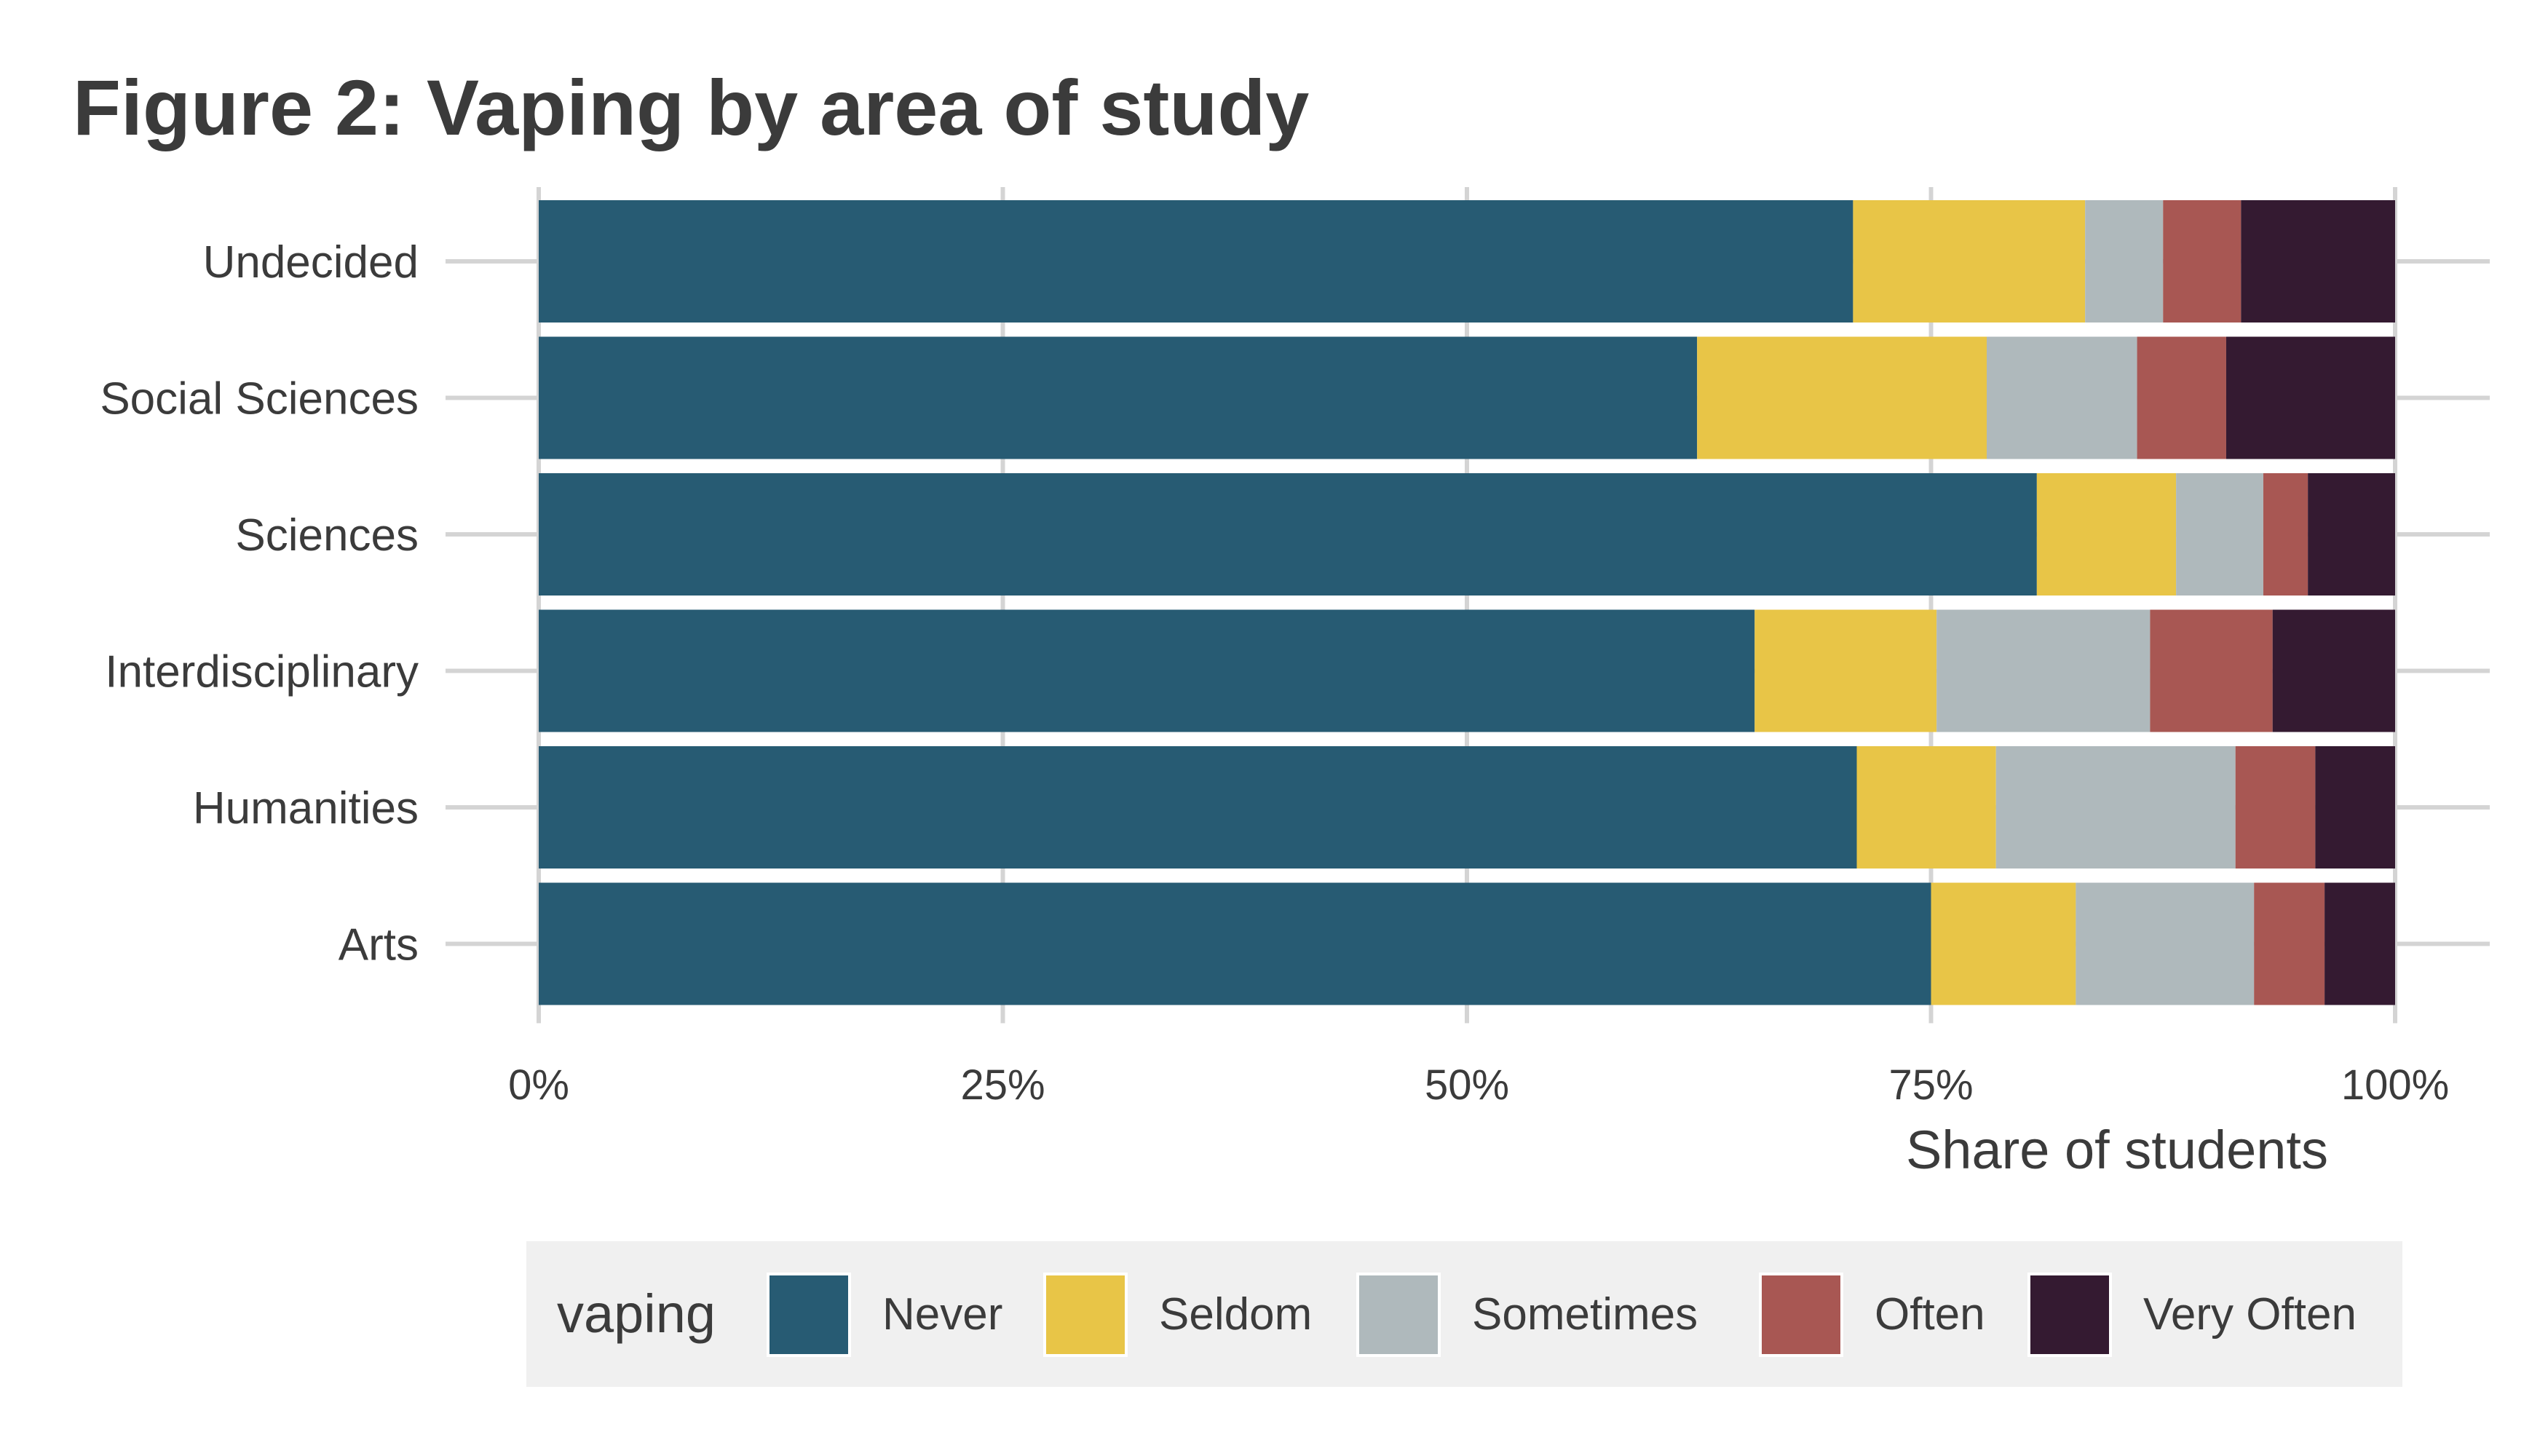  What do you see at coordinates (2395, 1085) in the screenshot?
I see `x-tick-label: 100%` at bounding box center [2395, 1085].